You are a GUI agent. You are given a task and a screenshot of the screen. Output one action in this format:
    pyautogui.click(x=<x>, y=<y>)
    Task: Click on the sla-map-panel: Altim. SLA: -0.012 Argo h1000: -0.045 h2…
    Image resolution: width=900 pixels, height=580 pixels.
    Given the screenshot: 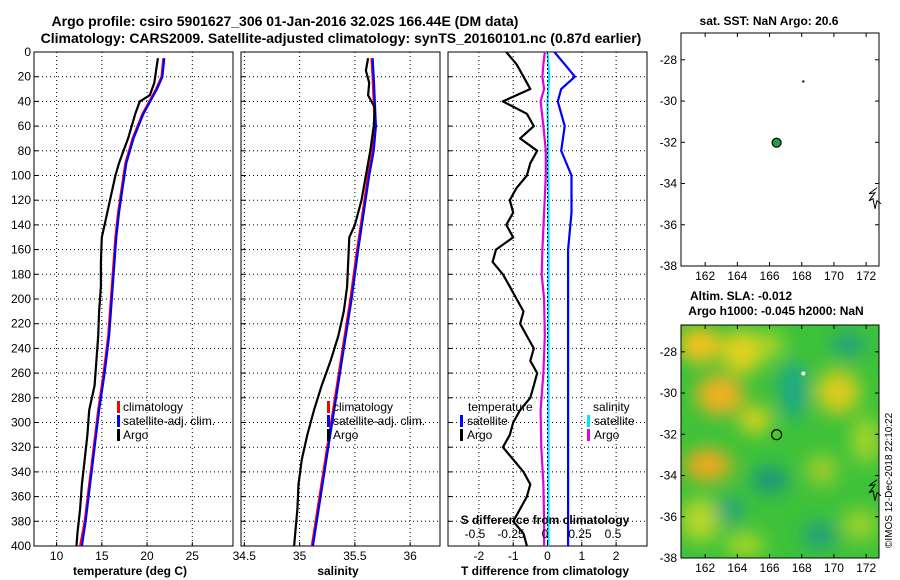 What is the action you would take?
    pyautogui.click(x=771, y=432)
    